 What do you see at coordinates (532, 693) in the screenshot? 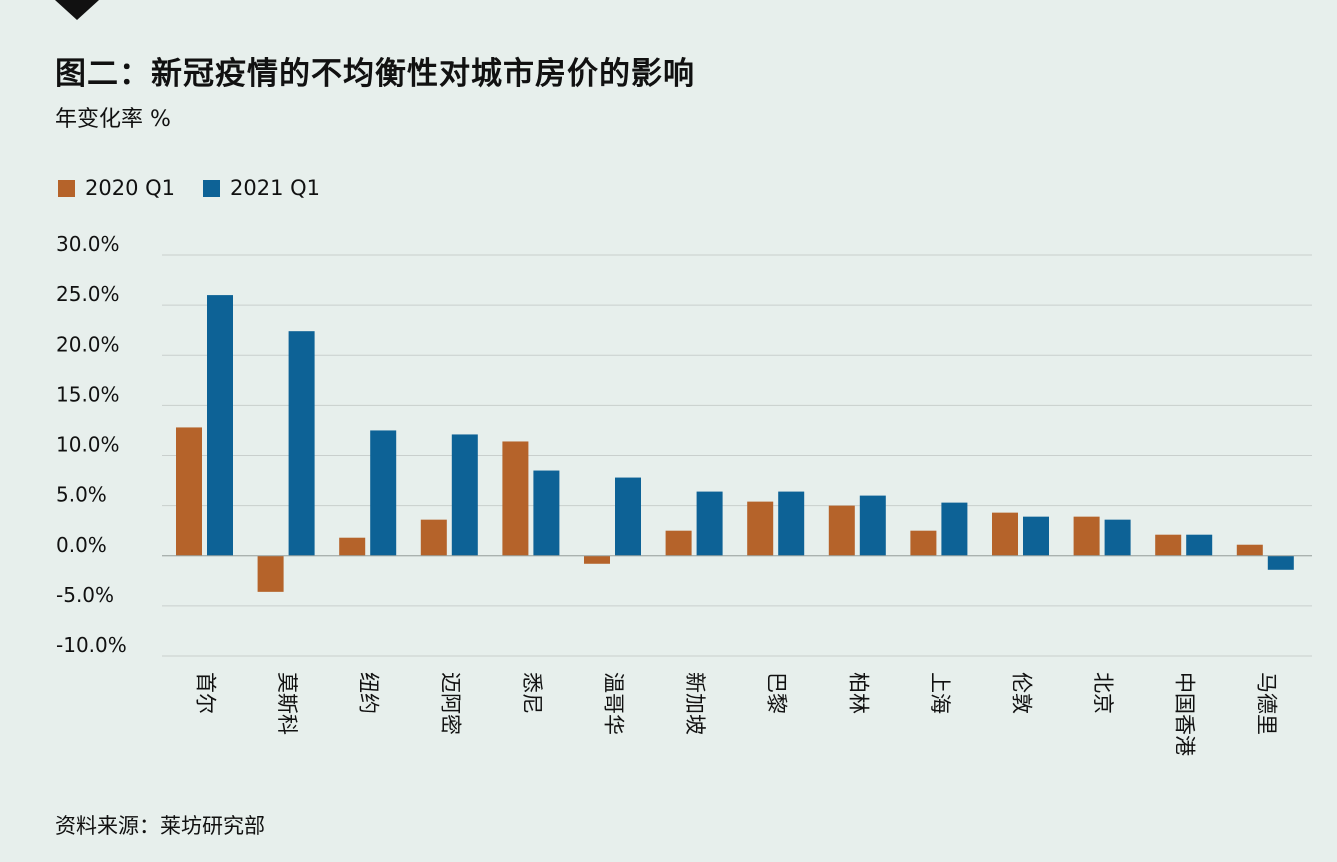
I see `x-category-label: 悉尼` at bounding box center [532, 693].